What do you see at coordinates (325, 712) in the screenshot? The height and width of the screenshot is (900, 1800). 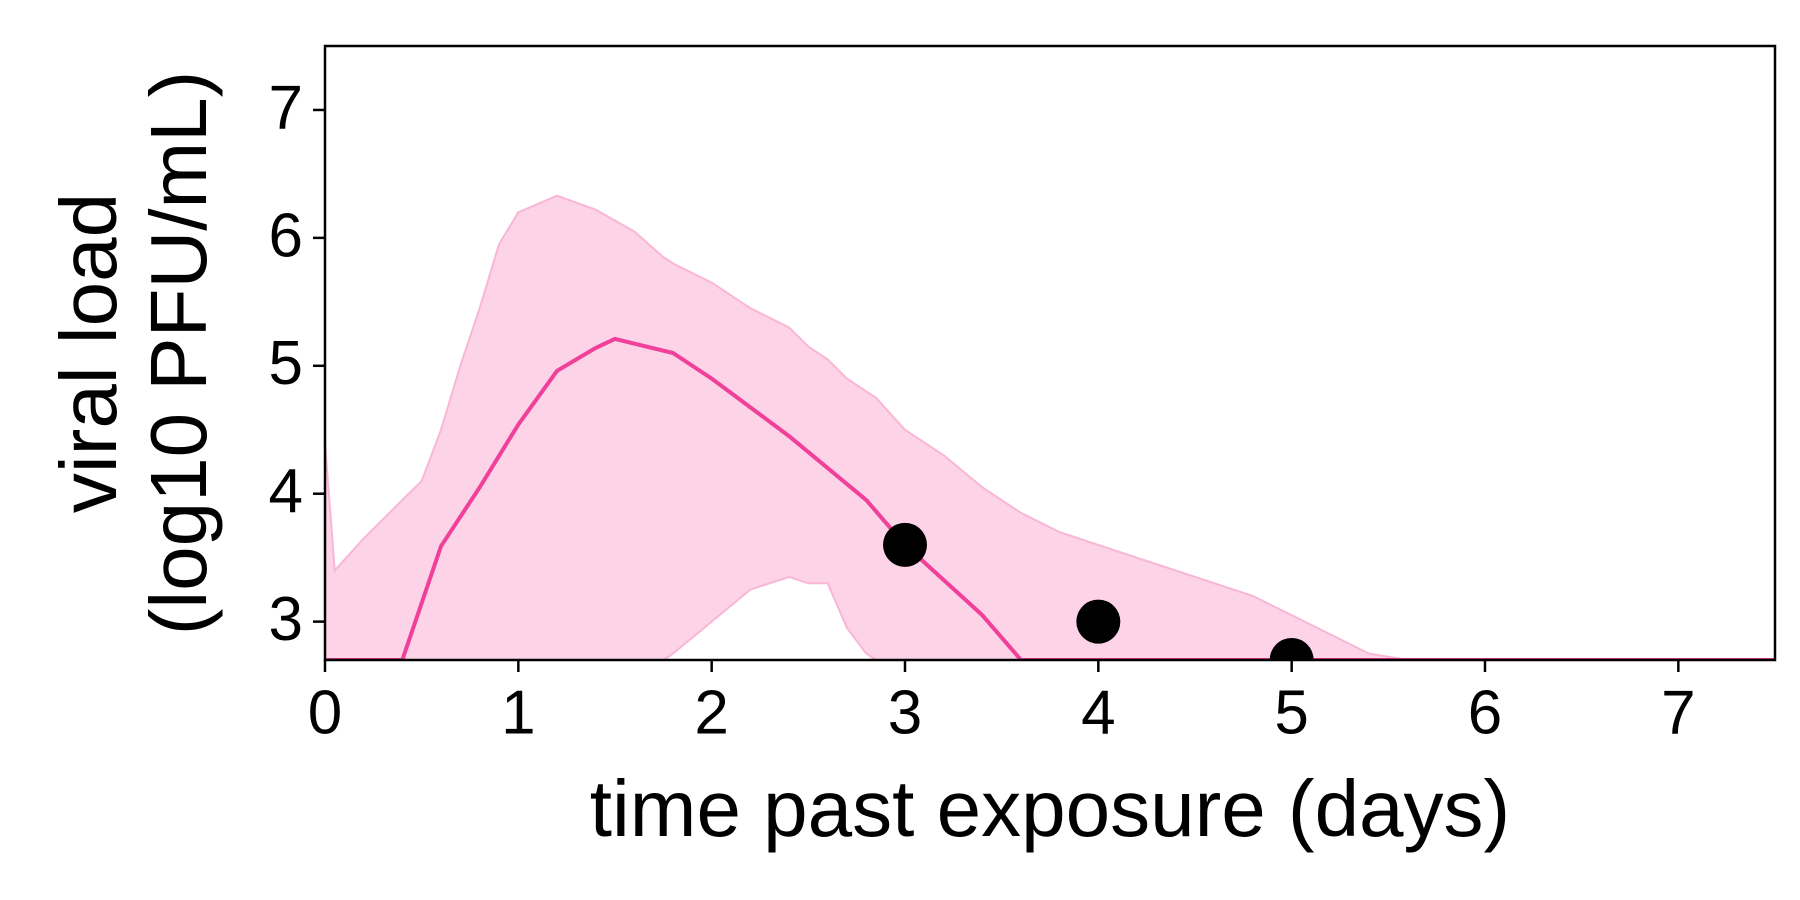 I see `x-tick-label: 0` at bounding box center [325, 712].